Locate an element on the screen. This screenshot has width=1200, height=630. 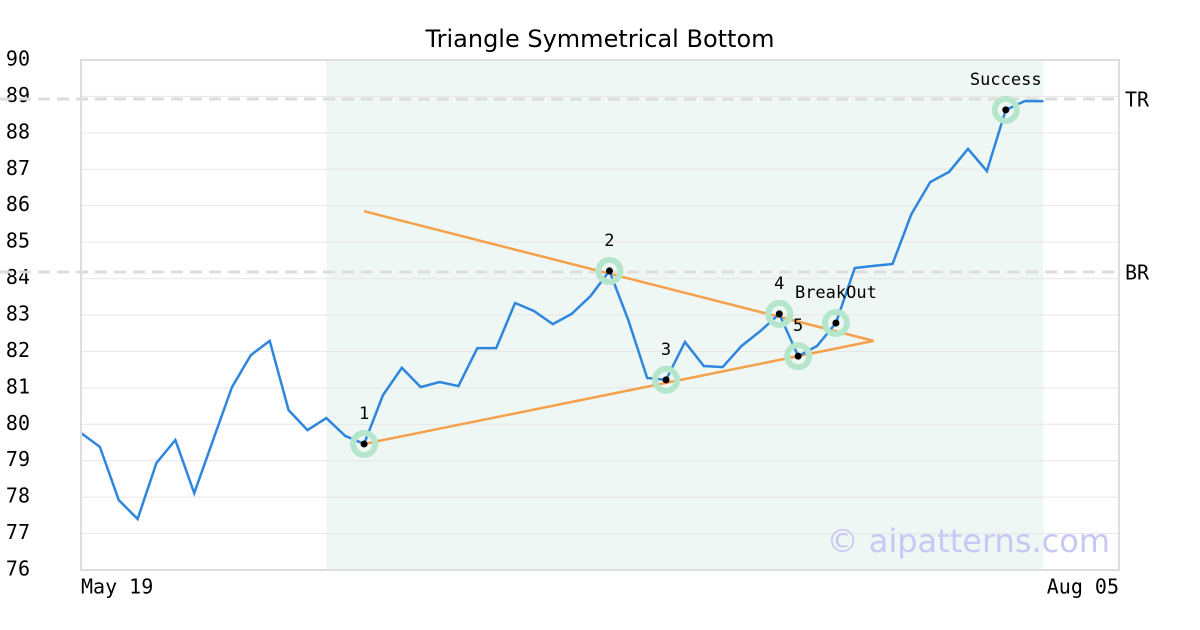
x-tick-label: Aug 05 is located at coordinates (1083, 587).